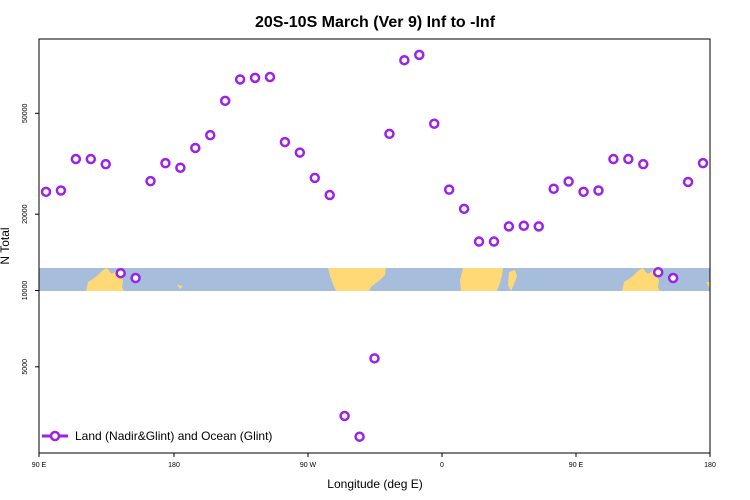  I want to click on legend-entry-label: Land (Nadir&Glint) and Ocean (Glint), so click(173, 436).